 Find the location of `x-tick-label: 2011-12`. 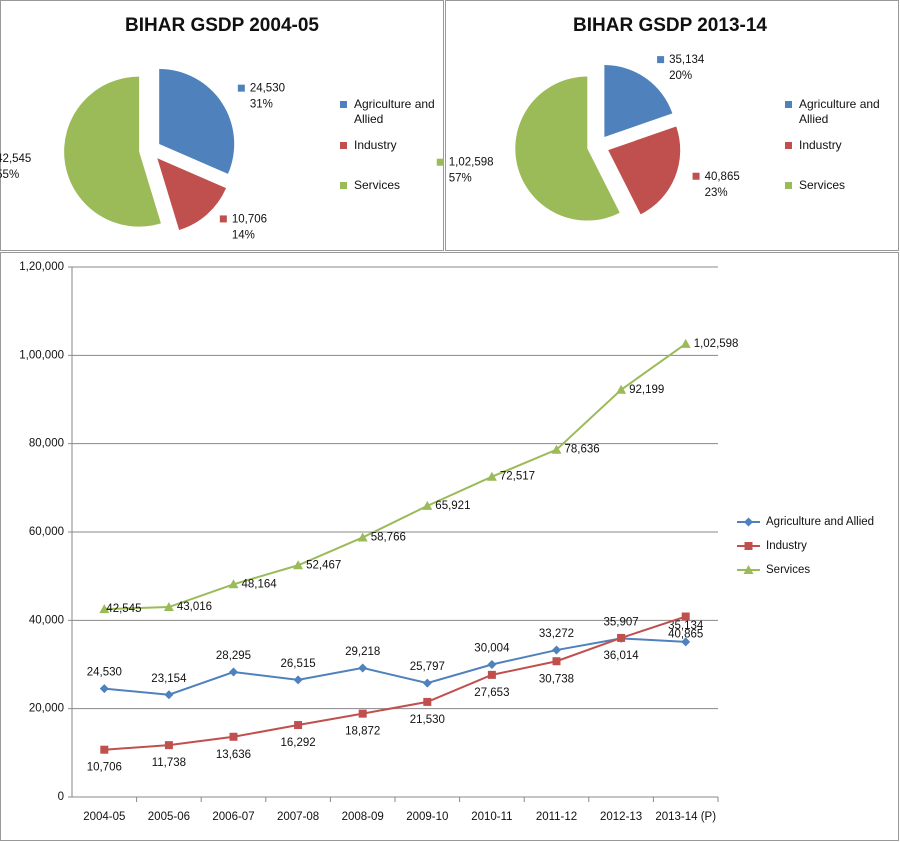

x-tick-label: 2011-12 is located at coordinates (556, 817).